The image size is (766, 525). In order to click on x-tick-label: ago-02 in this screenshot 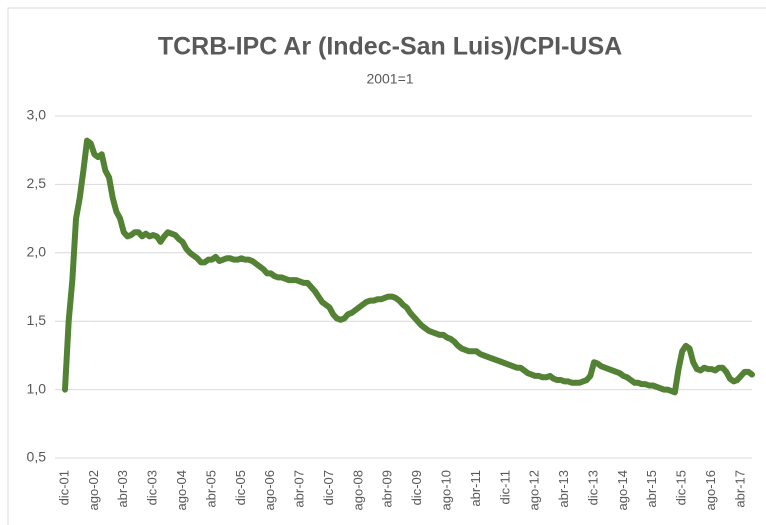, I will do `click(93, 490)`.